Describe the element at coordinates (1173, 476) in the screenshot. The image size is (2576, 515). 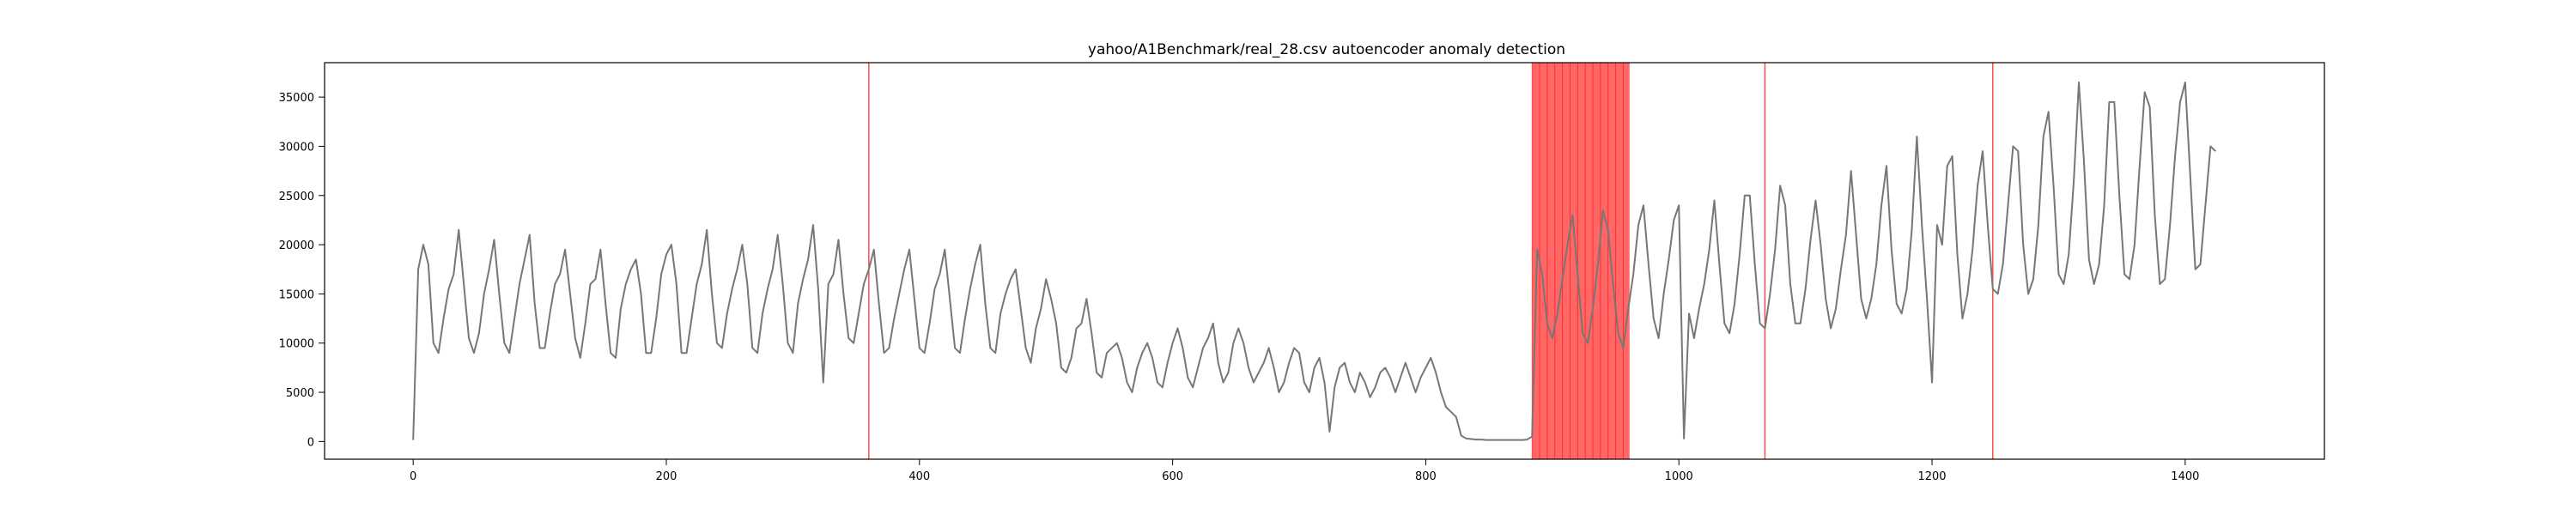
I see `x-tick-label: 600` at that location.